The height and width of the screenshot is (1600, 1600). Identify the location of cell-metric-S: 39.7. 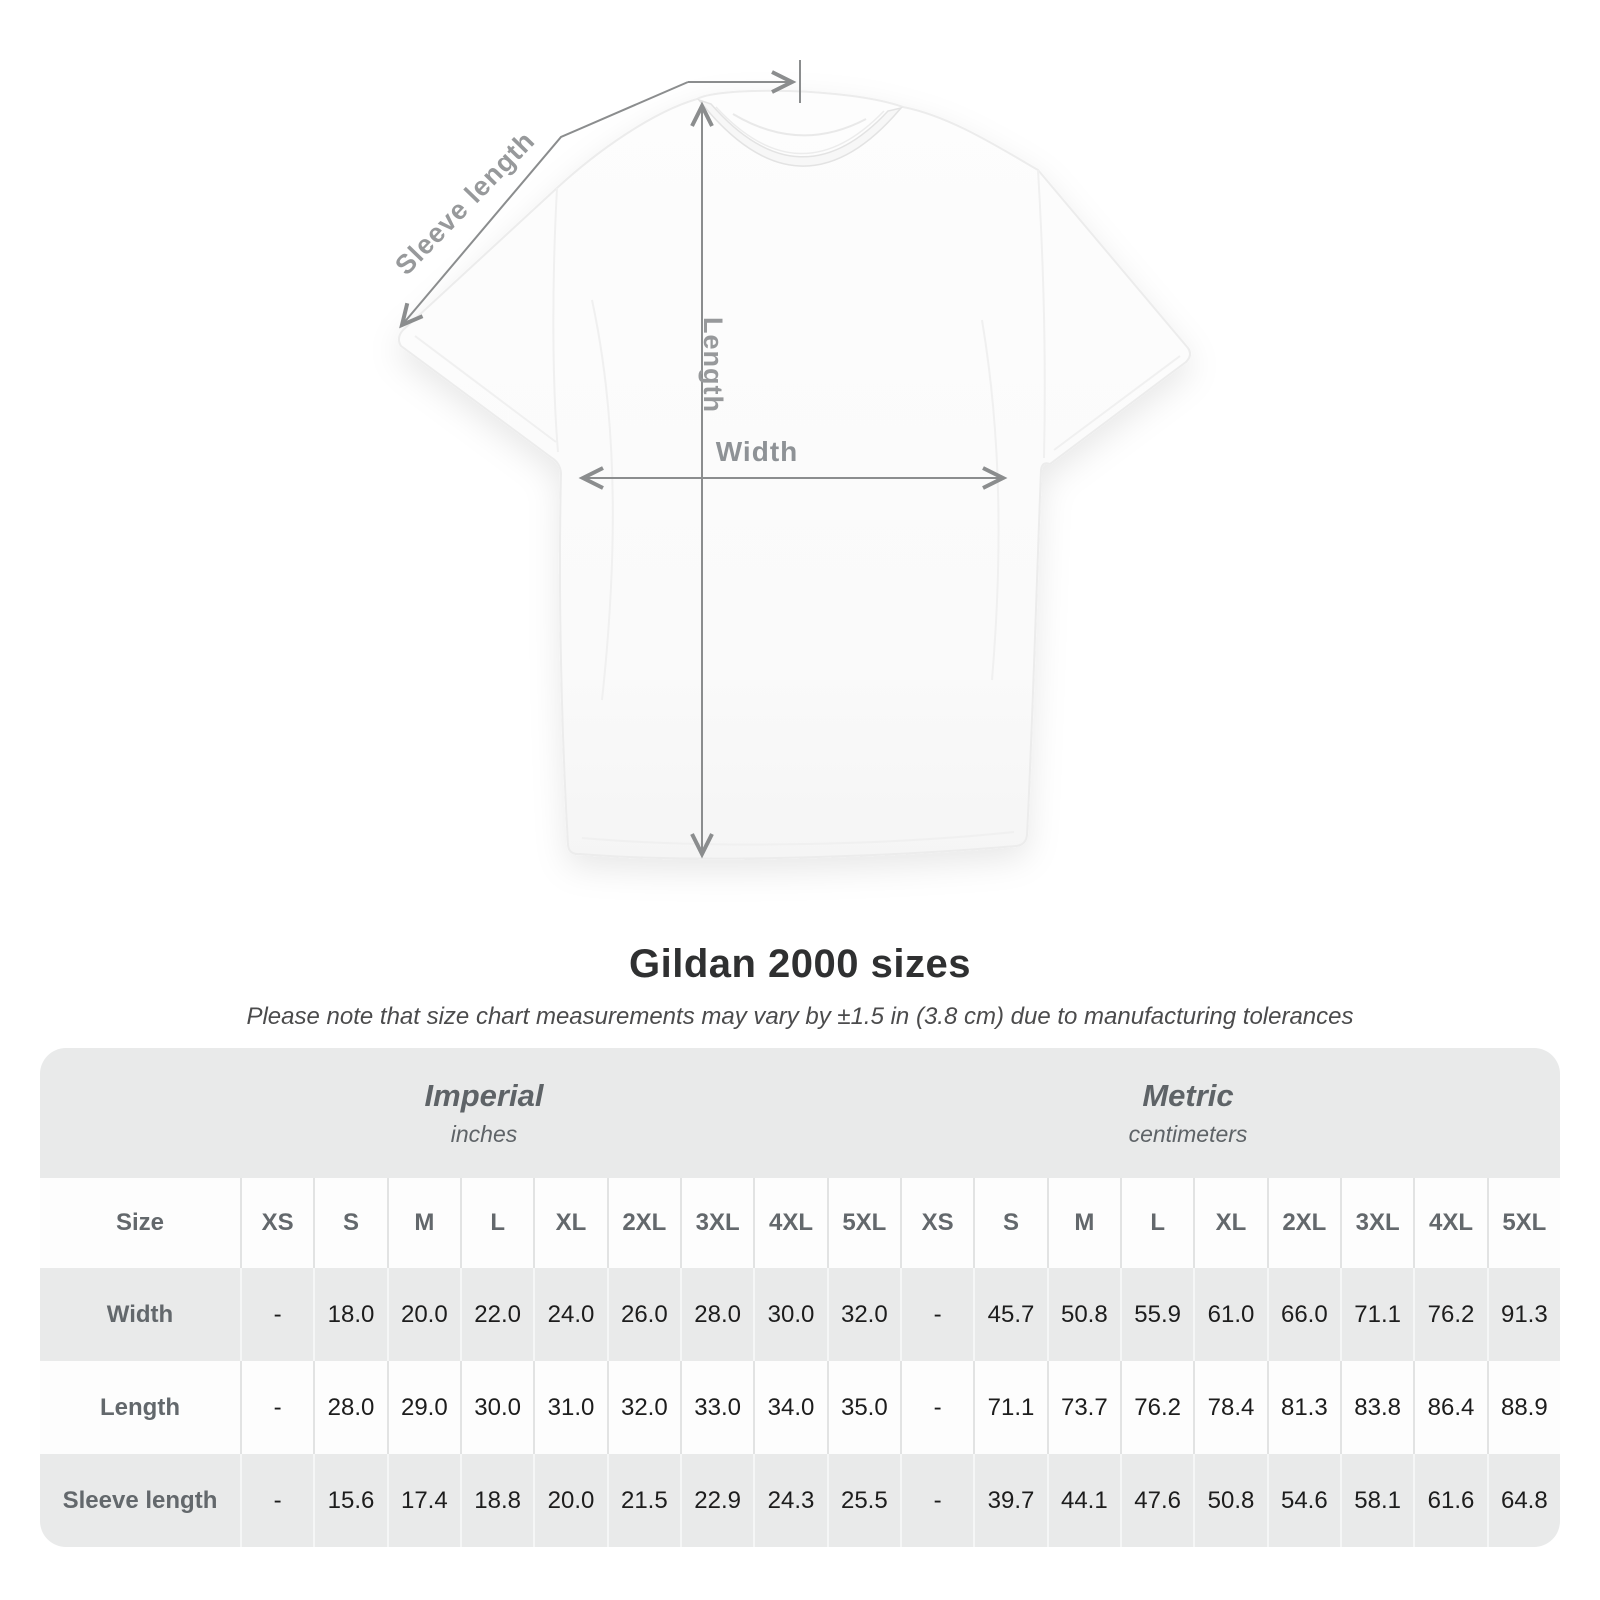
(1009, 1500).